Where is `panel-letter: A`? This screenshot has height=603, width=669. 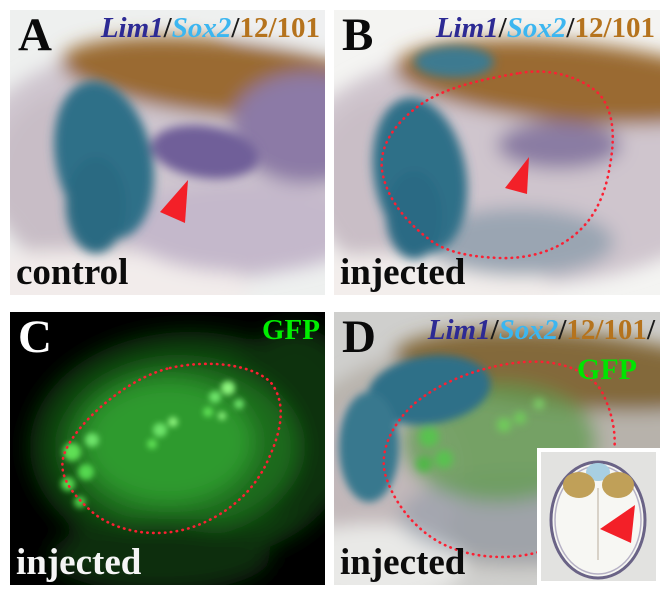
panel-letter: A is located at coordinates (35, 35).